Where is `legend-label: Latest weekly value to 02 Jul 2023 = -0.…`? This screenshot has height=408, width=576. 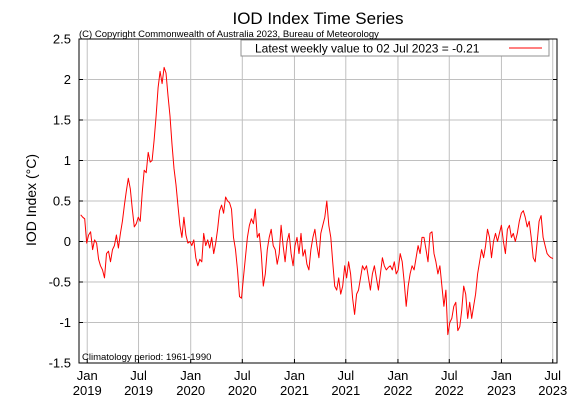 legend-label: Latest weekly value to 02 Jul 2023 = -0.… is located at coordinates (367, 49).